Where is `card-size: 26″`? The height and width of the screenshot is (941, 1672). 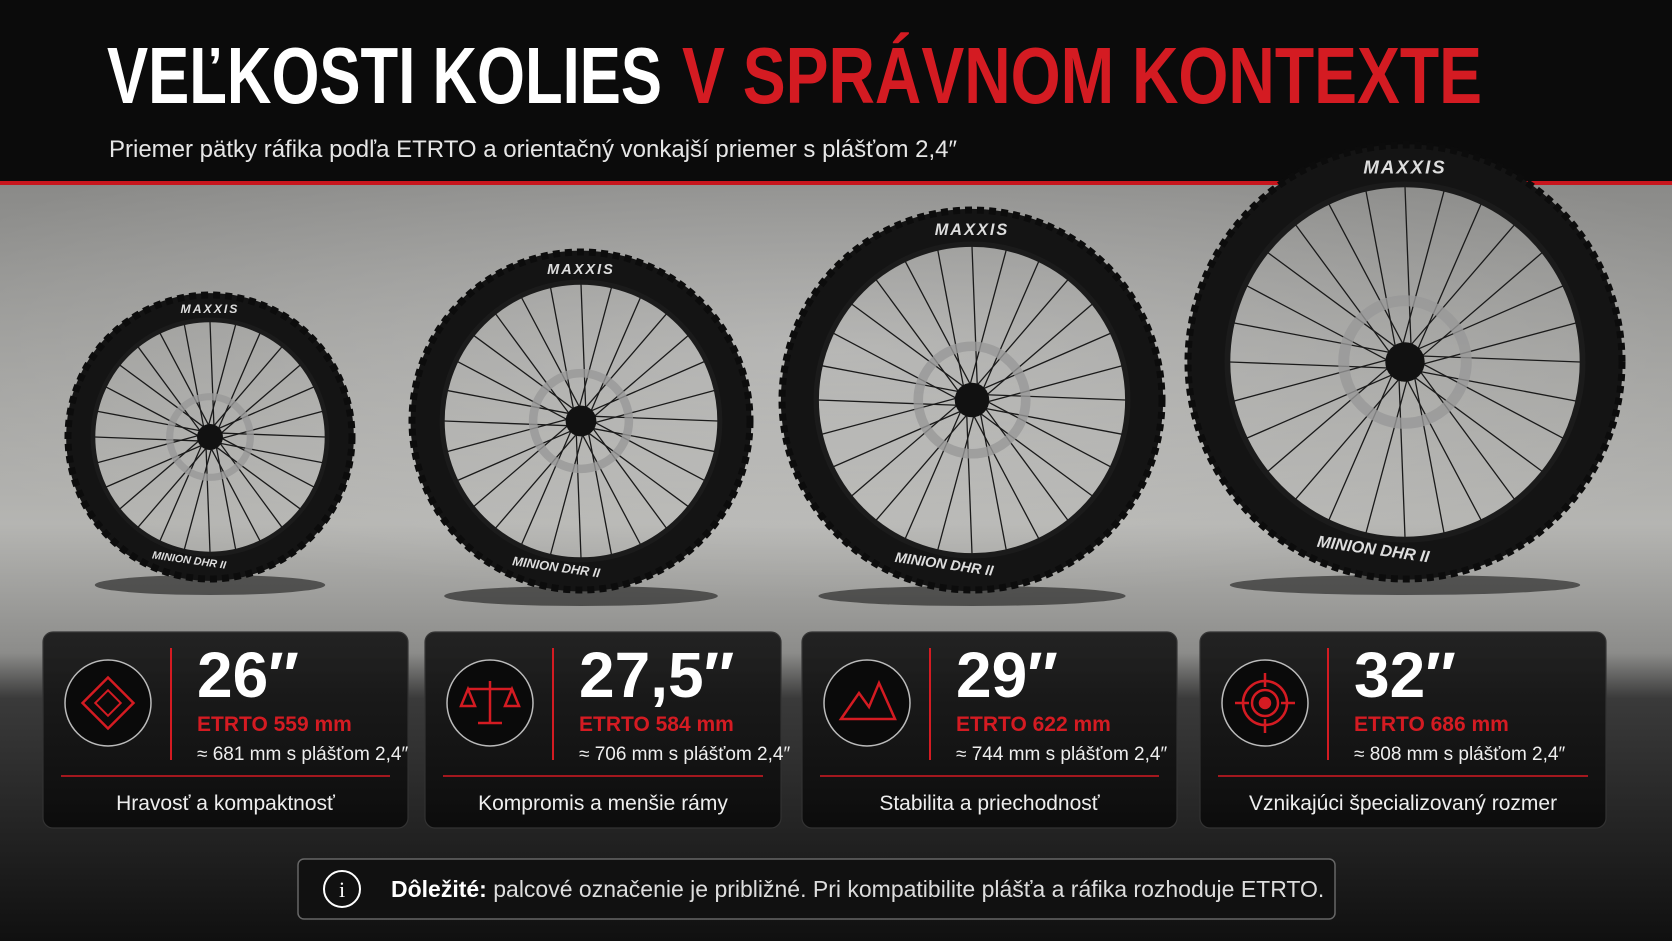 card-size: 26″ is located at coordinates (248, 675).